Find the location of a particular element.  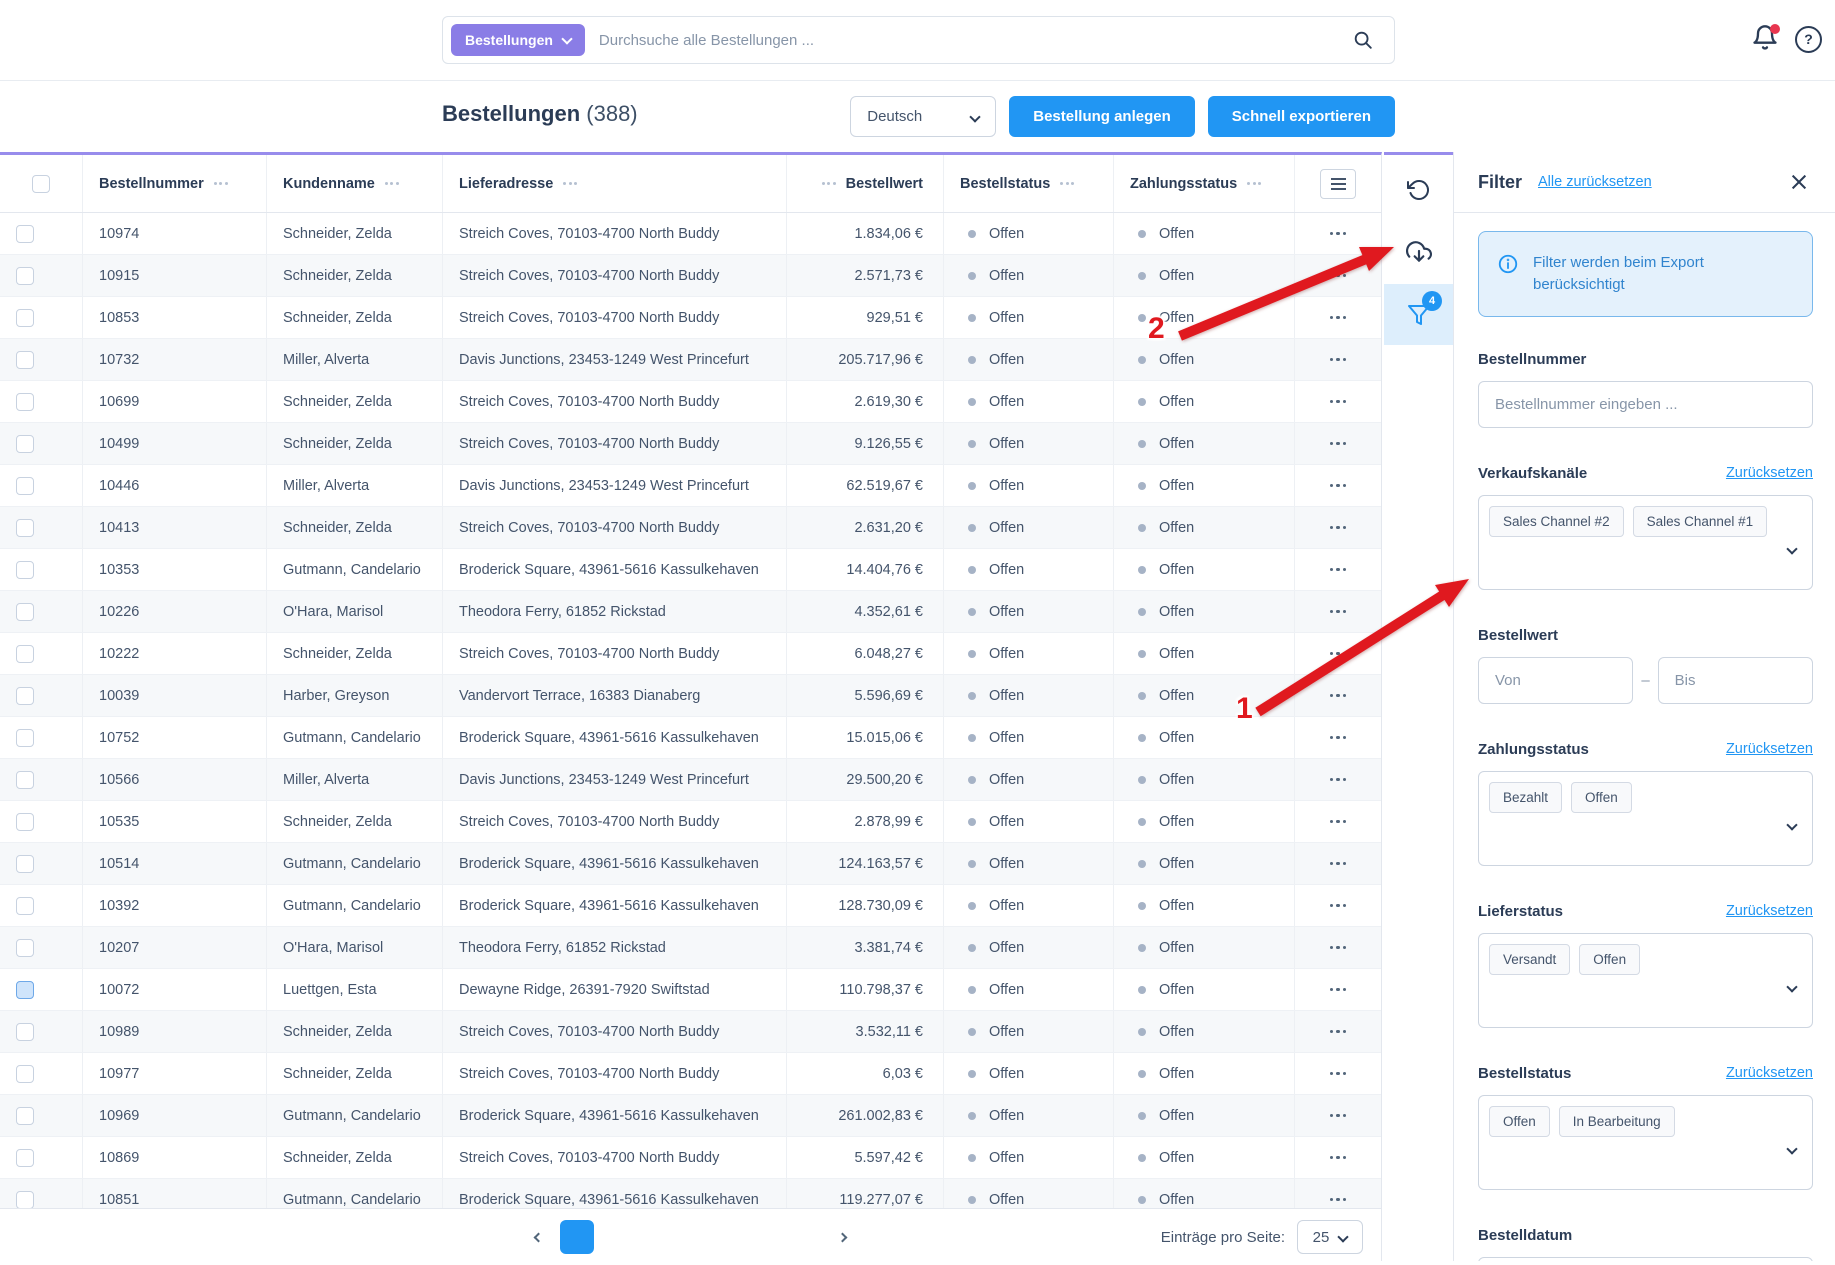

order-number-cell: 10039 is located at coordinates (175, 695).